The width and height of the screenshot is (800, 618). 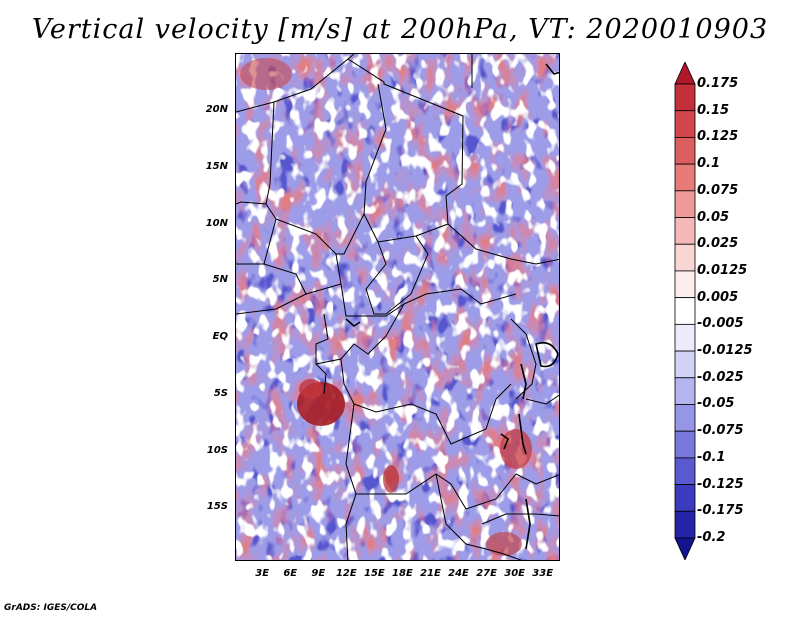 I want to click on colorbar-tick-label: 0.1, so click(x=709, y=164).